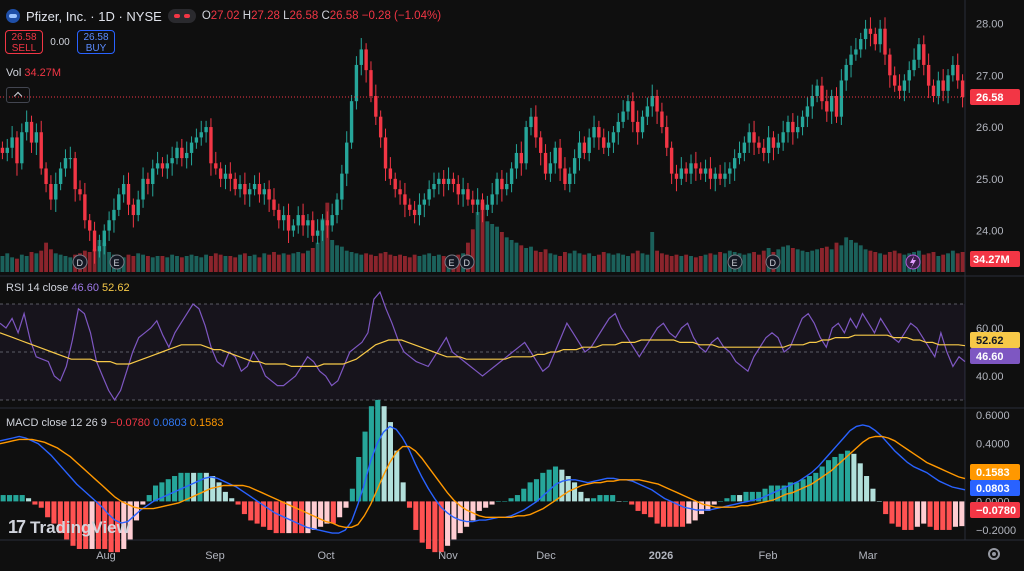  I want to click on low-value: 26.58, so click(304, 16).